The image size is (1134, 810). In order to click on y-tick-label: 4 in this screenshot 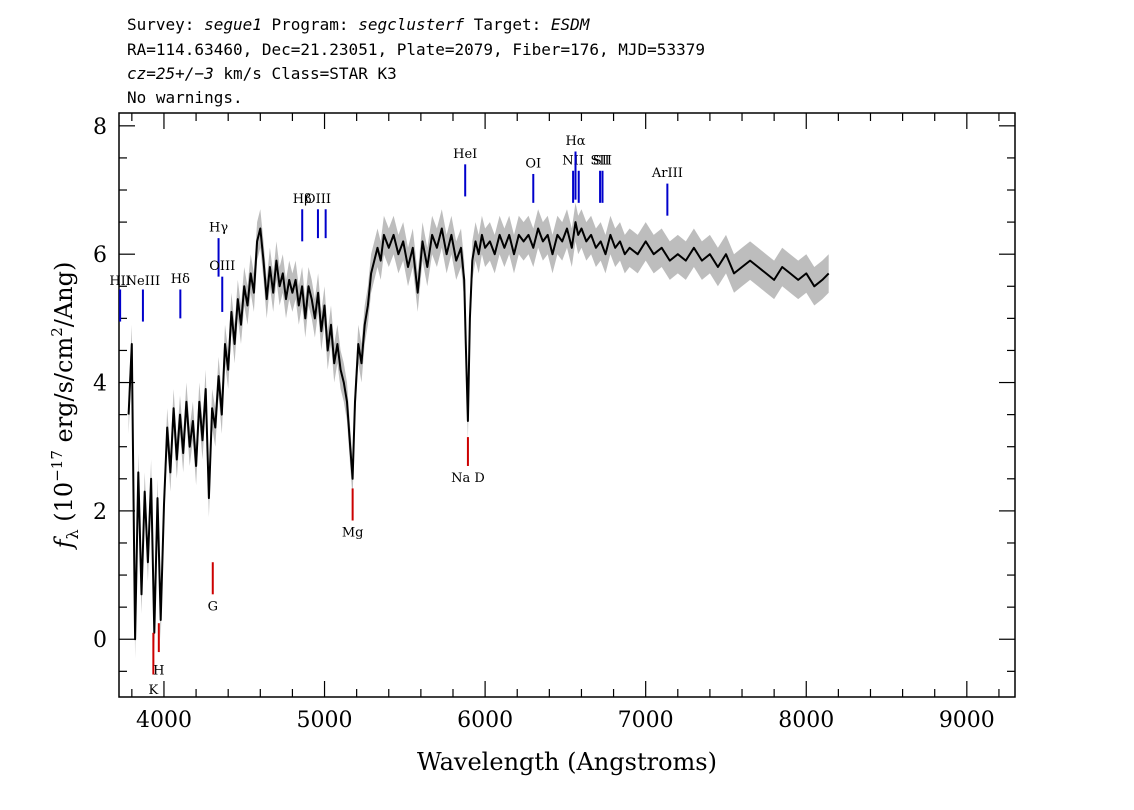, I will do `click(100, 384)`.